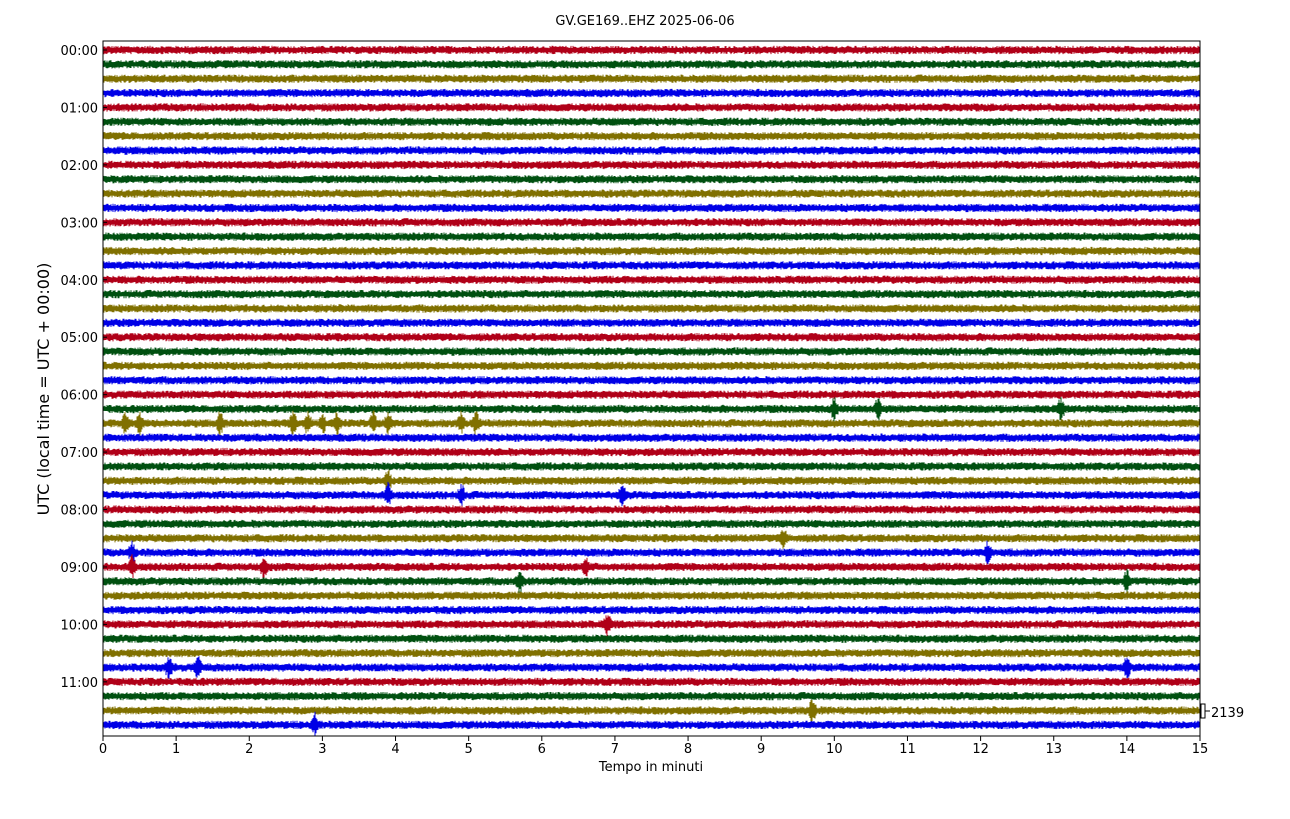  Describe the element at coordinates (103, 749) in the screenshot. I see `x-tick-label: 0` at that location.